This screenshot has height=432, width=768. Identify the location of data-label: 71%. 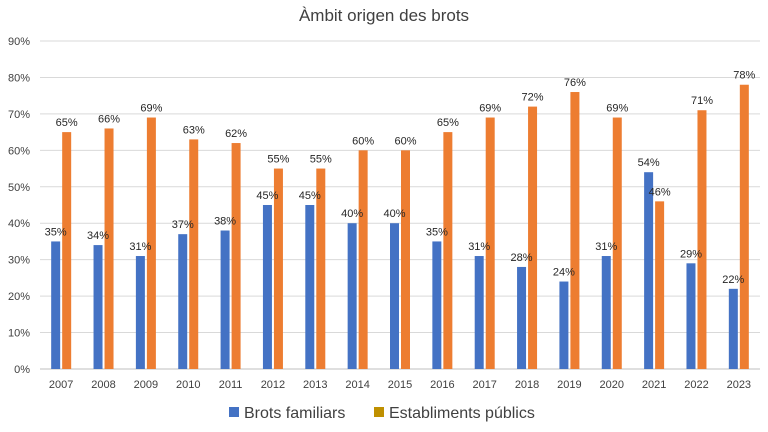
(702, 101).